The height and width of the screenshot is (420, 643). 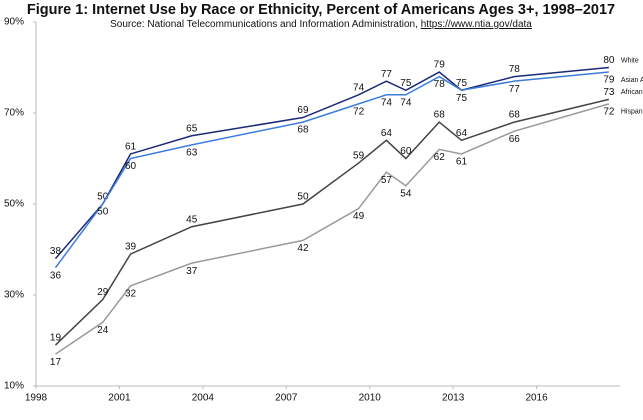 What do you see at coordinates (192, 219) in the screenshot?
I see `data-label: 45` at bounding box center [192, 219].